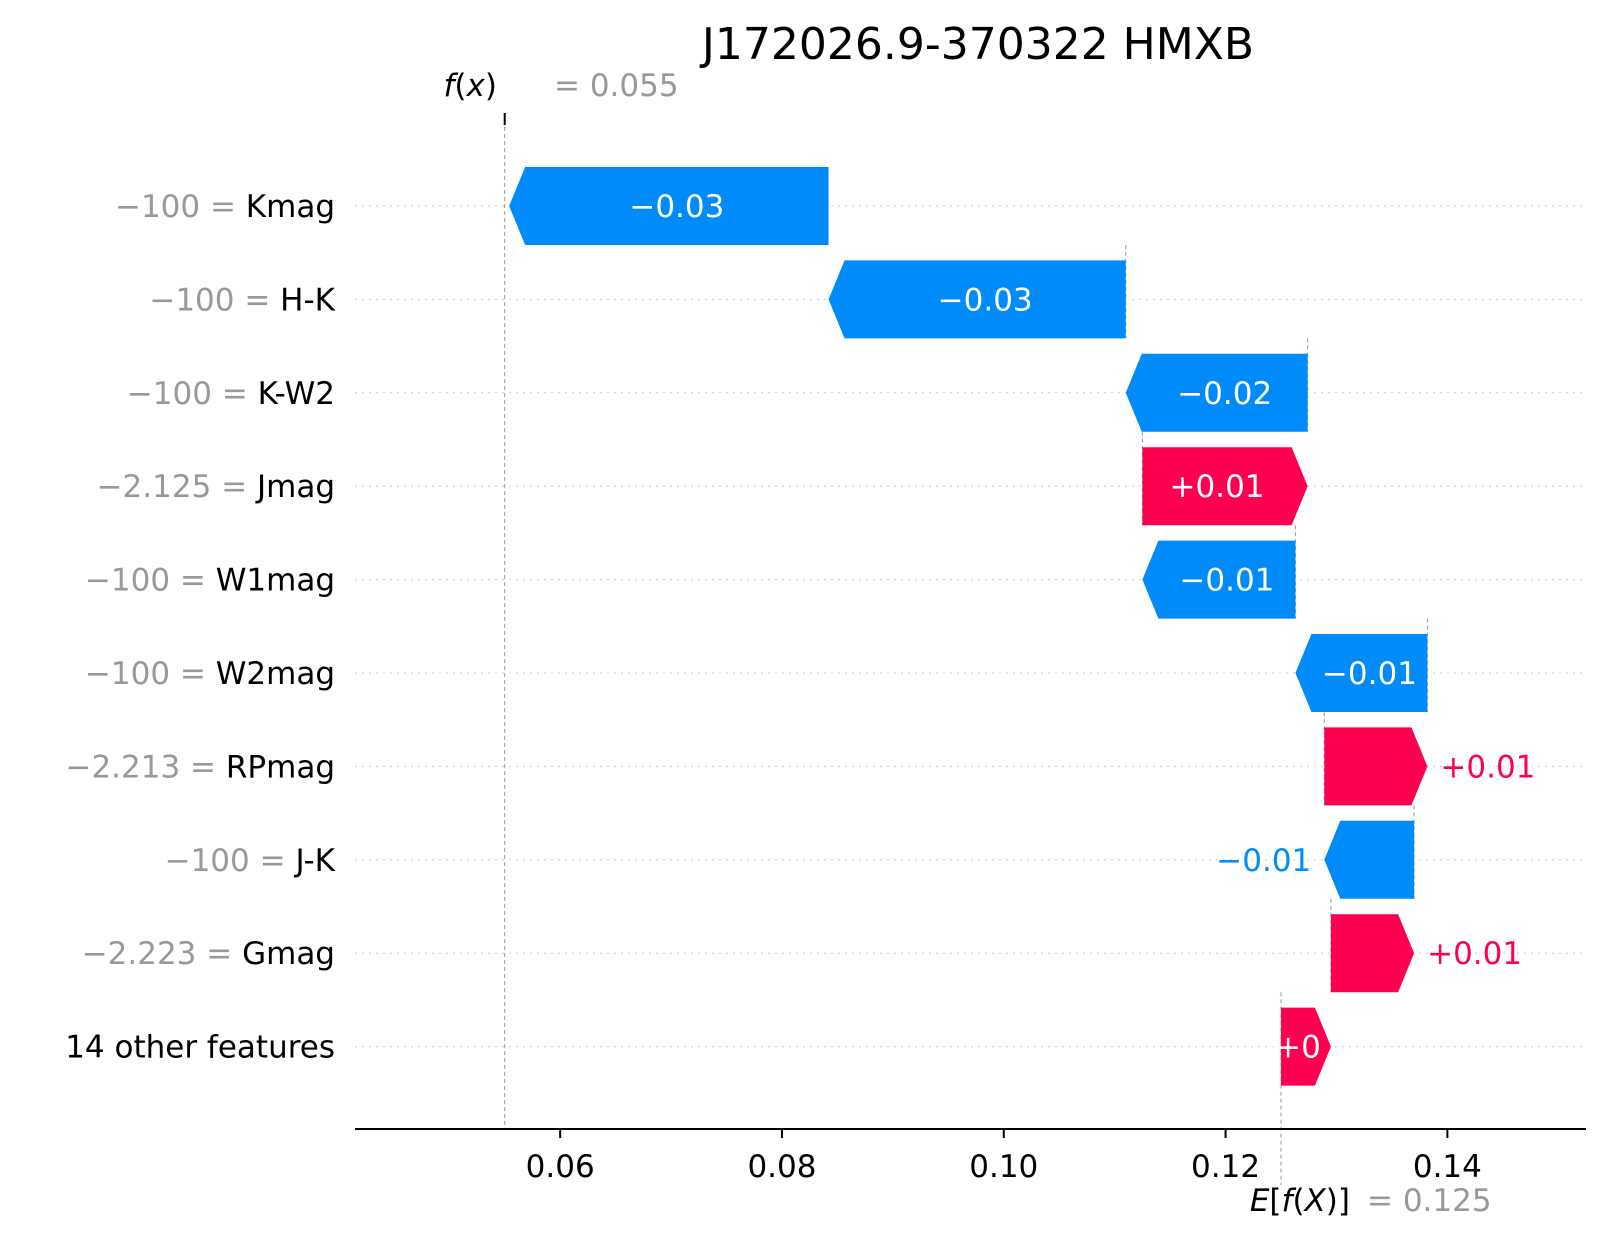 The image size is (1613, 1236). What do you see at coordinates (781, 1167) in the screenshot?
I see `x-tick-label: 0.08` at bounding box center [781, 1167].